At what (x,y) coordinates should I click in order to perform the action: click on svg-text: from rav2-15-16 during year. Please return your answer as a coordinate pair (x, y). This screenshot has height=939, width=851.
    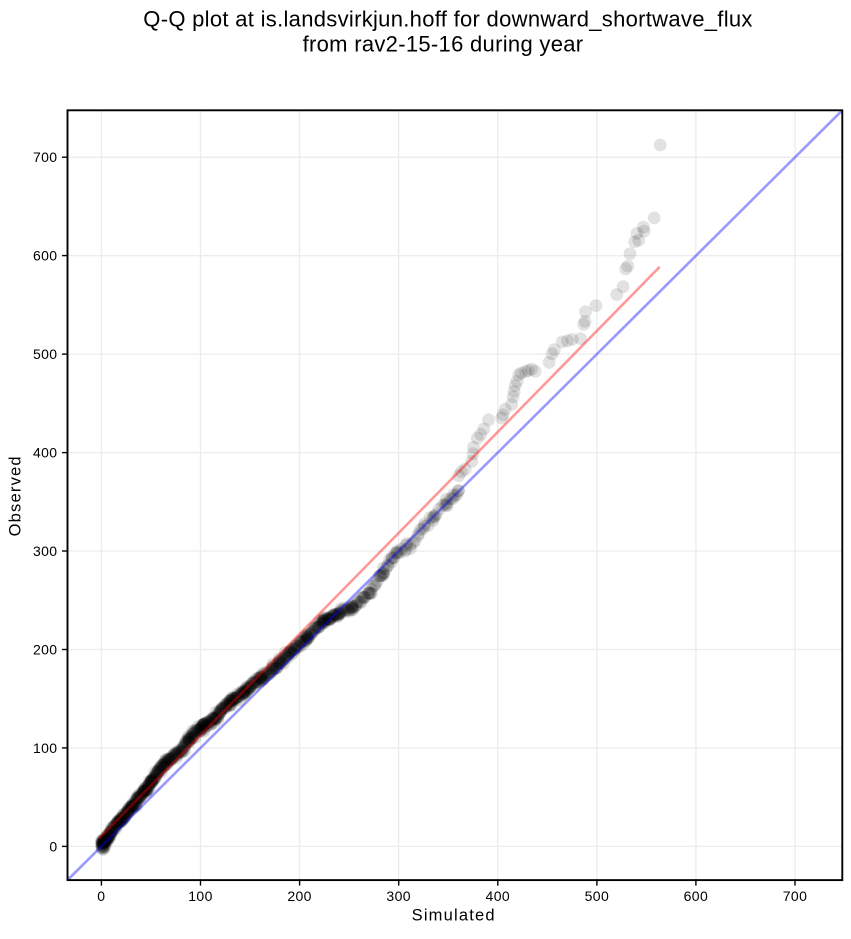
    Looking at the image, I should click on (443, 44).